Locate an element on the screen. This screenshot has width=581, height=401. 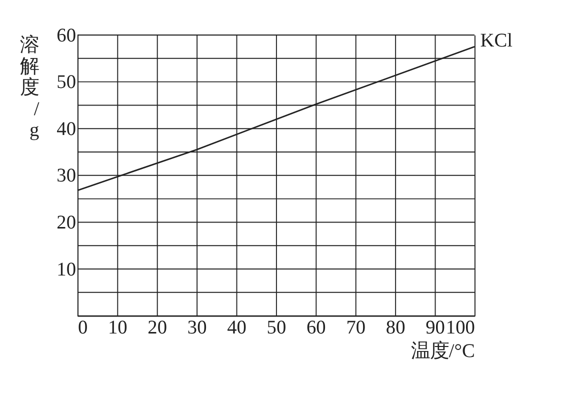
y-tick-label: 20 is located at coordinates (66, 223).